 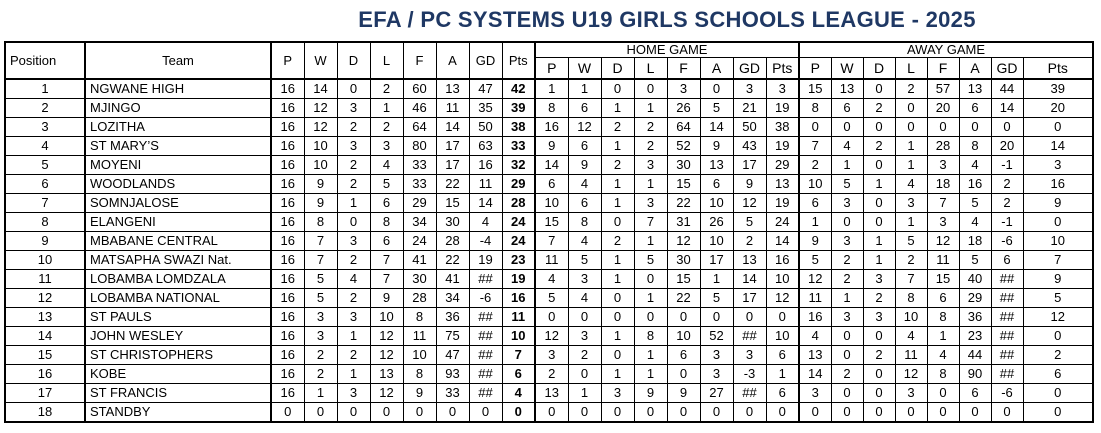 I want to click on overall-stat-cell: 24, so click(x=518, y=241).